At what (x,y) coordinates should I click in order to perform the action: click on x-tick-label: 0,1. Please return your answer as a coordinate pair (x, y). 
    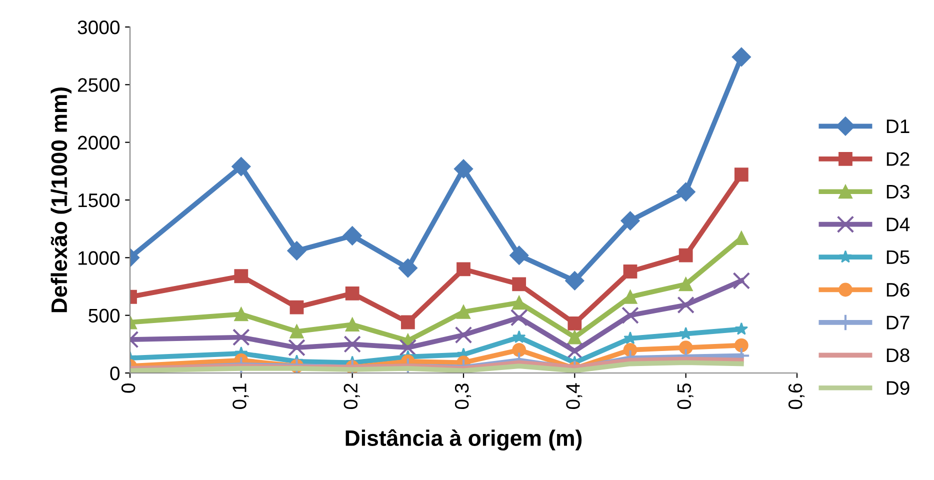
    Looking at the image, I should click on (240, 396).